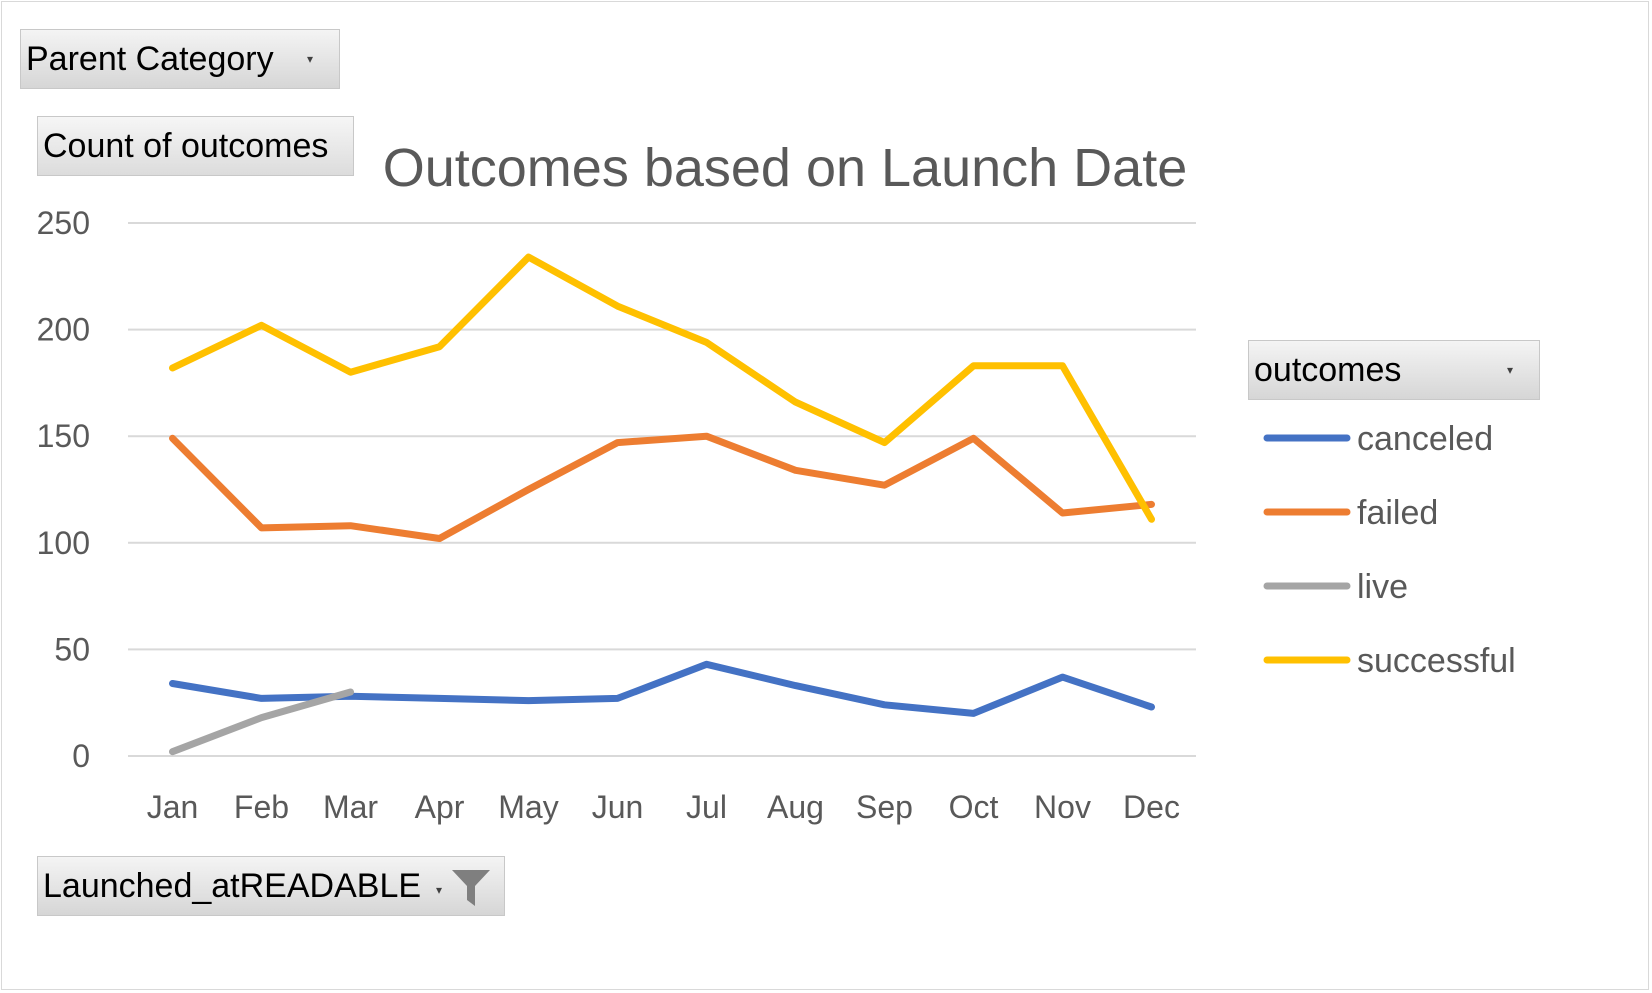 The height and width of the screenshot is (993, 1652). Describe the element at coordinates (232, 886) in the screenshot. I see `axis-field-label: Launched_atREADABLE` at that location.